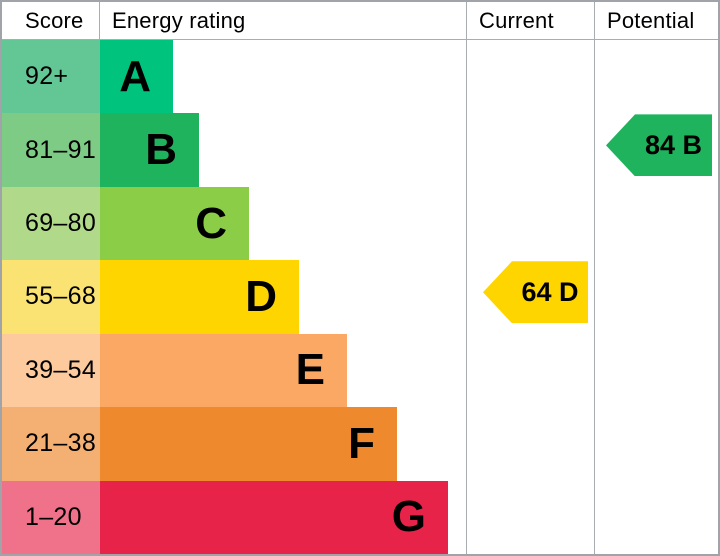 The height and width of the screenshot is (556, 720). I want to click on header-energy-rating-label: Energy rating, so click(179, 20).